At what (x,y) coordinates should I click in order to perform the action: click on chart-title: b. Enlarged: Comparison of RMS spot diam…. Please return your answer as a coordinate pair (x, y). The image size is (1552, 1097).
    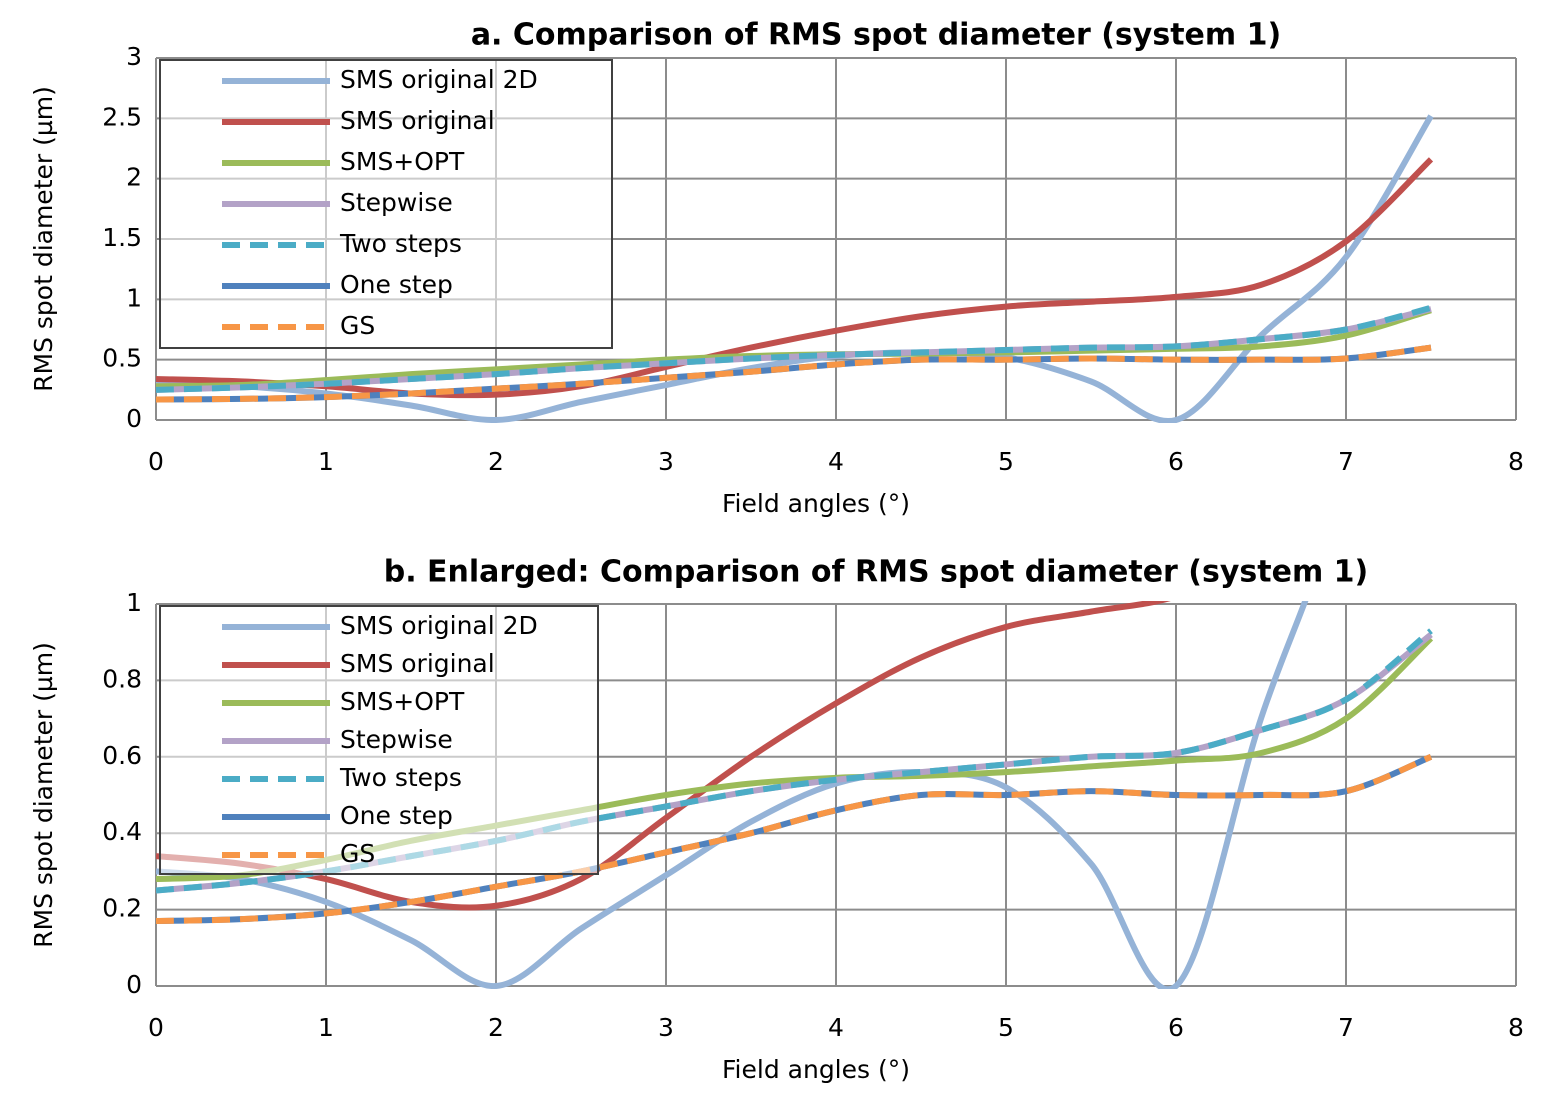
    Looking at the image, I should click on (876, 572).